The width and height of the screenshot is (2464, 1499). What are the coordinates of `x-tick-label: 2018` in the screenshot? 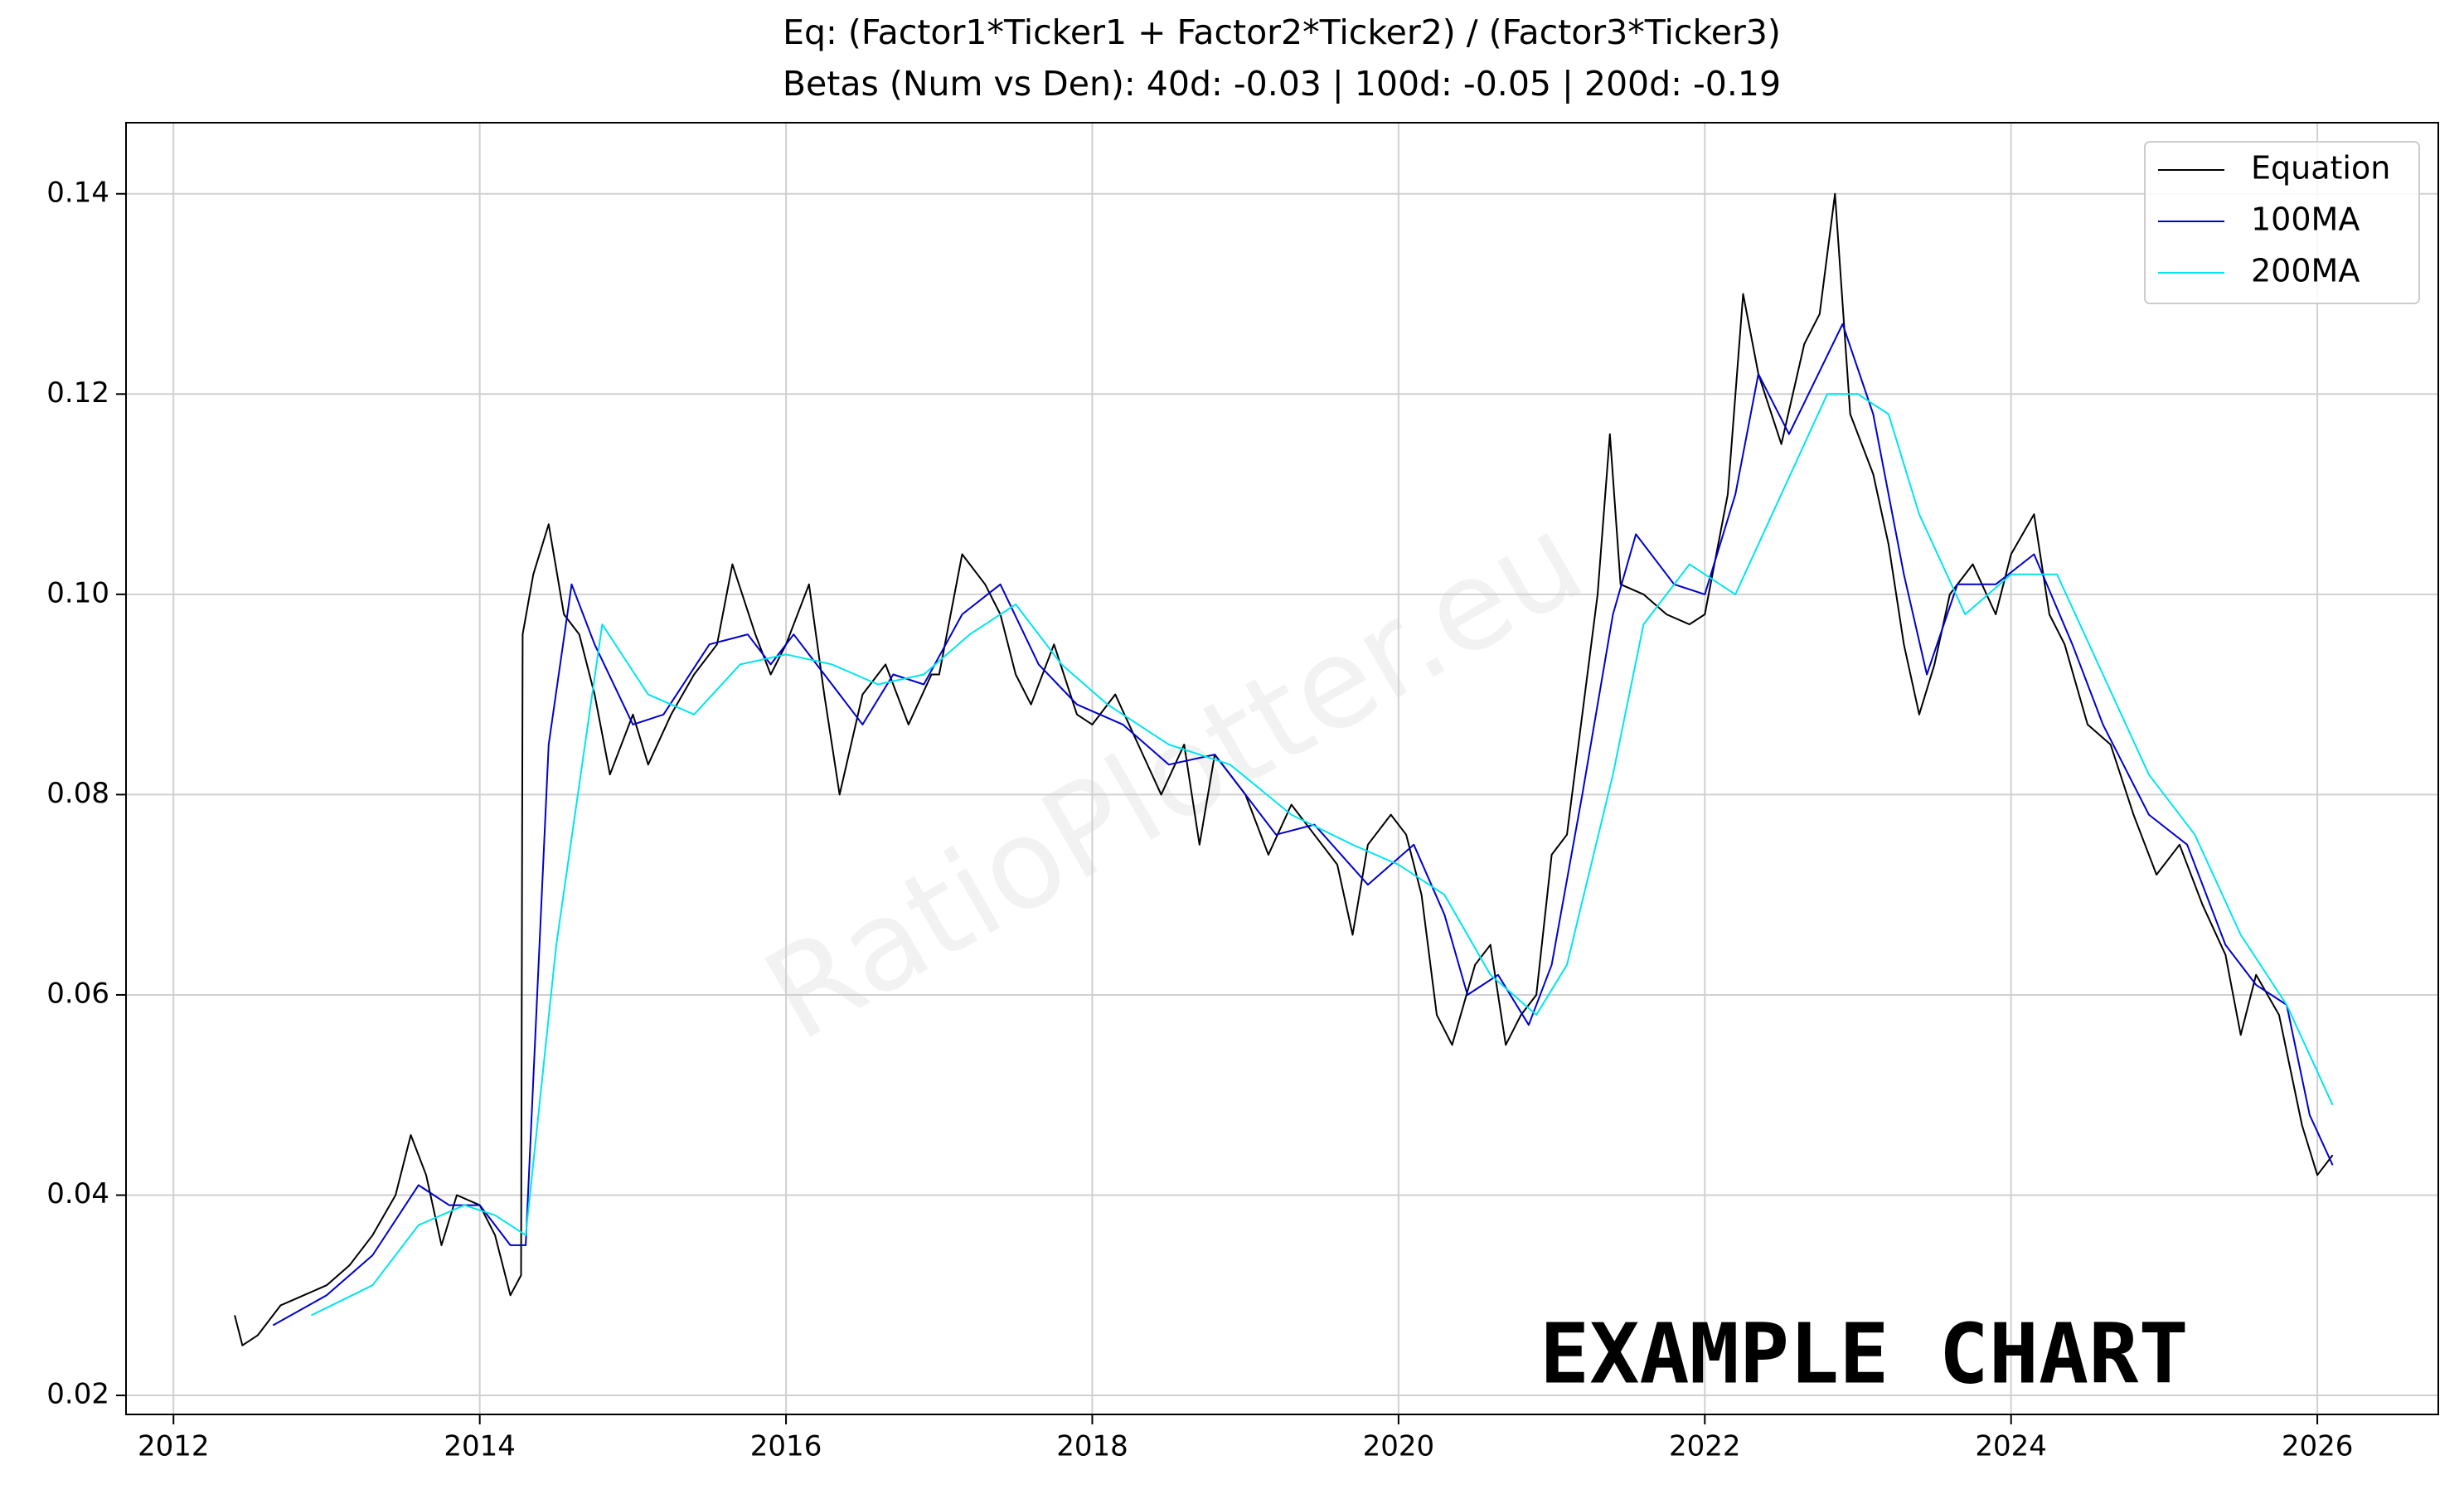 It's located at (1092, 1446).